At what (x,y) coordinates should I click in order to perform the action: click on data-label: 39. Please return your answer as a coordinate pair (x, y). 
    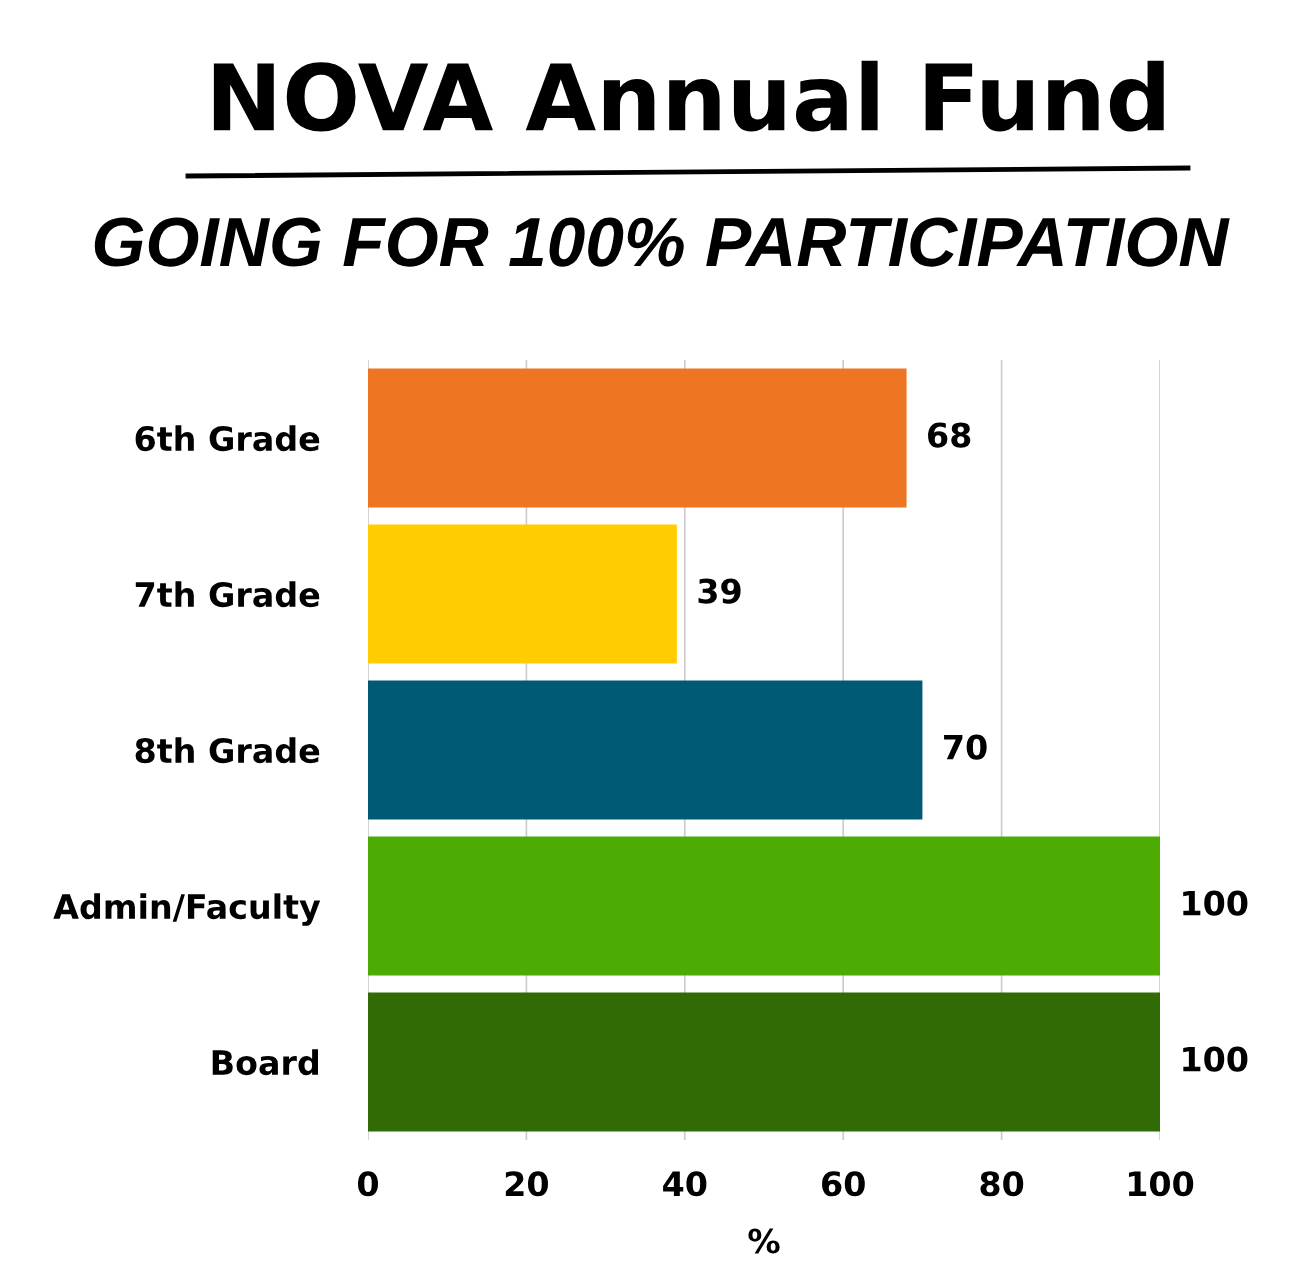
    Looking at the image, I should click on (719, 591).